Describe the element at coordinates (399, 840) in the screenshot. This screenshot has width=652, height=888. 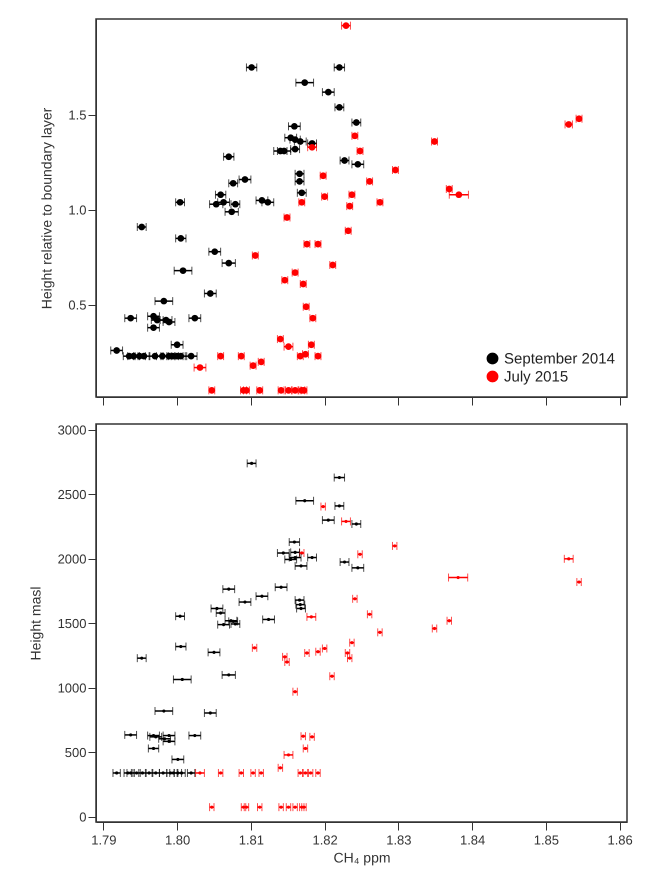
I see `x-tick-label: 1.83` at that location.